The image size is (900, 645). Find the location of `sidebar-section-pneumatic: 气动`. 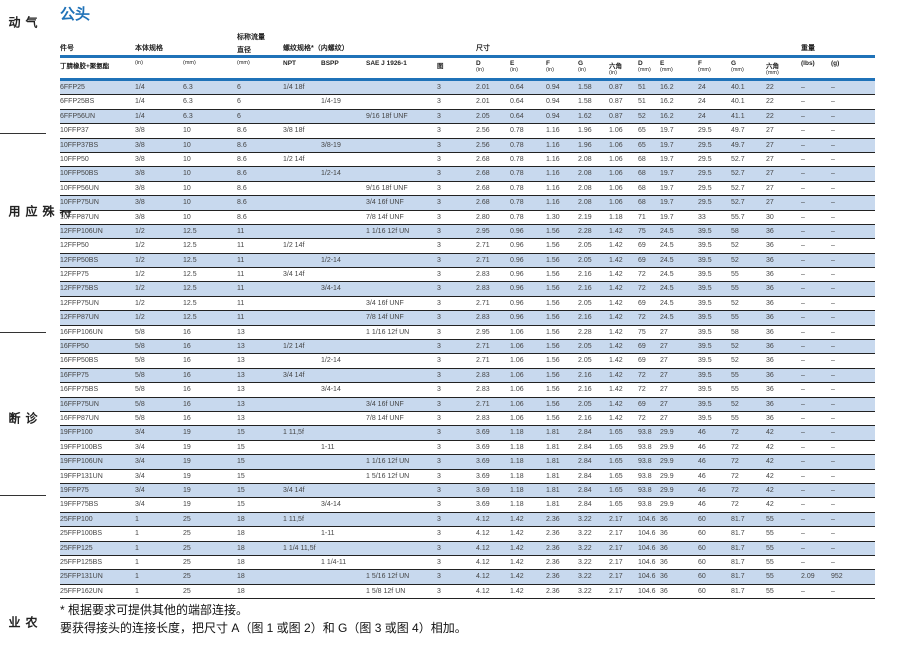

sidebar-section-pneumatic: 气动 is located at coordinates (22, 22).